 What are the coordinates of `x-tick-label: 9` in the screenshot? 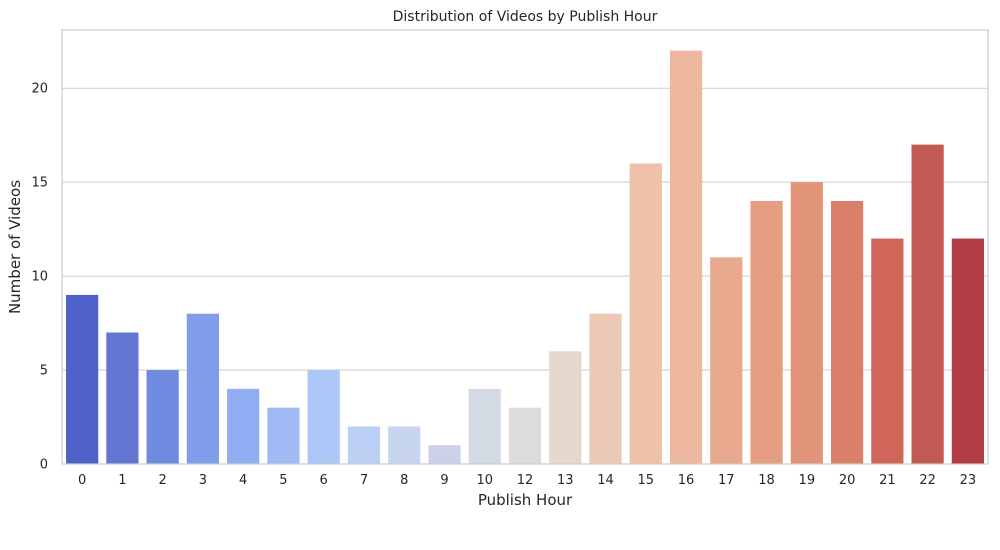 It's located at (444, 480).